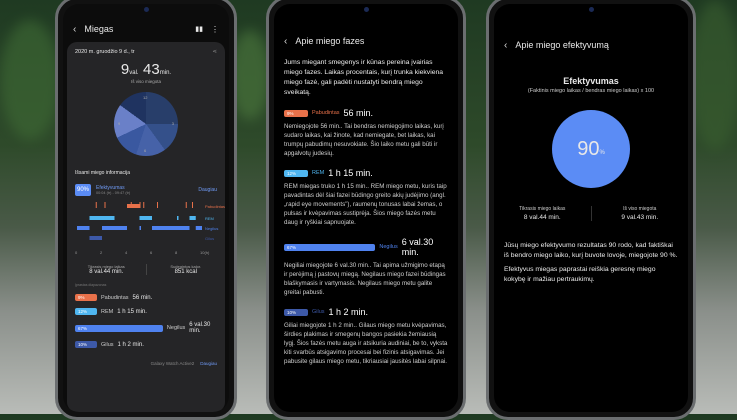 This screenshot has height=420, width=737. What do you see at coordinates (185, 272) in the screenshot?
I see `calories-value: 851 kcal` at bounding box center [185, 272].